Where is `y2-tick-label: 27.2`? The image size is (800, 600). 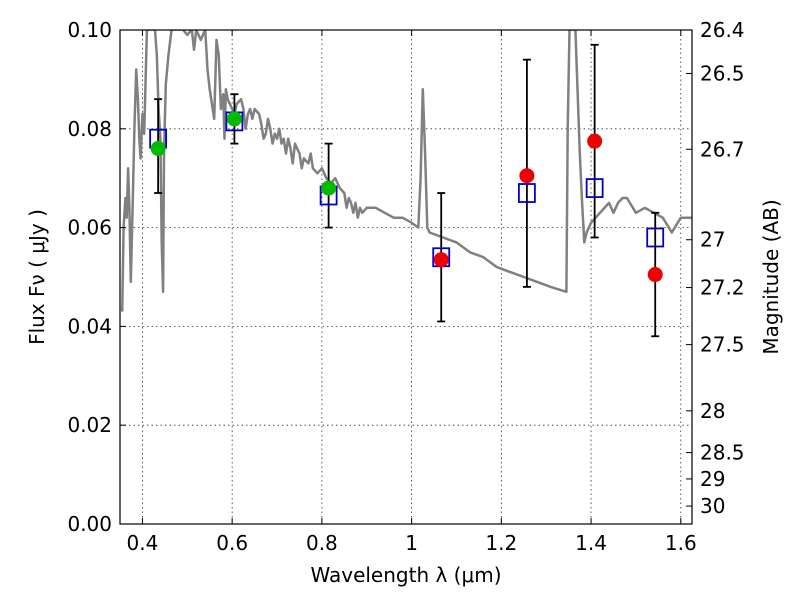
y2-tick-label: 27.2 is located at coordinates (722, 288).